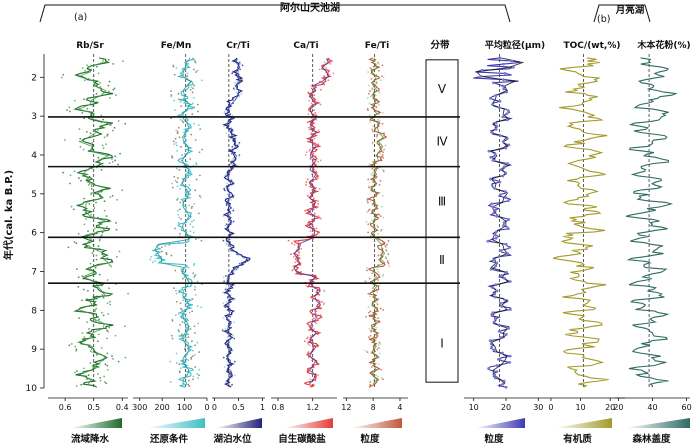  I want to click on fe-ti-title: Fe/Ti, so click(377, 46).